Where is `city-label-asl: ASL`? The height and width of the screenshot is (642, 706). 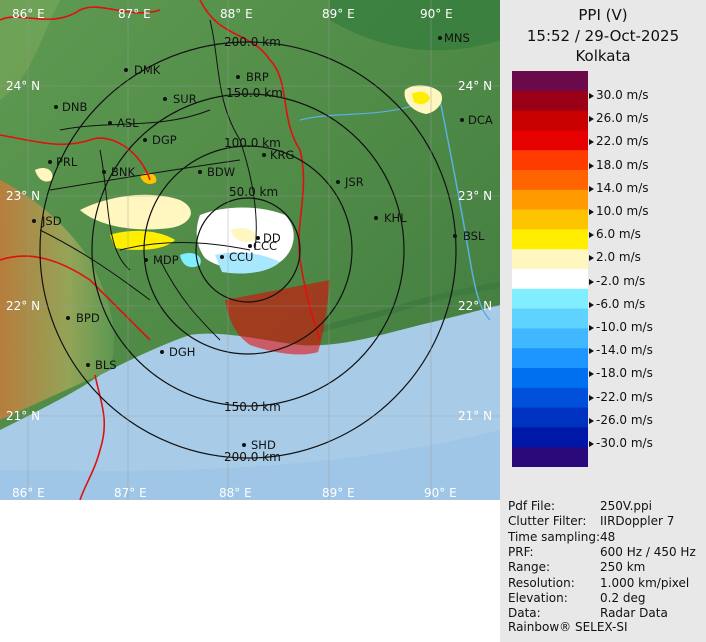 city-label-asl: ASL is located at coordinates (128, 123).